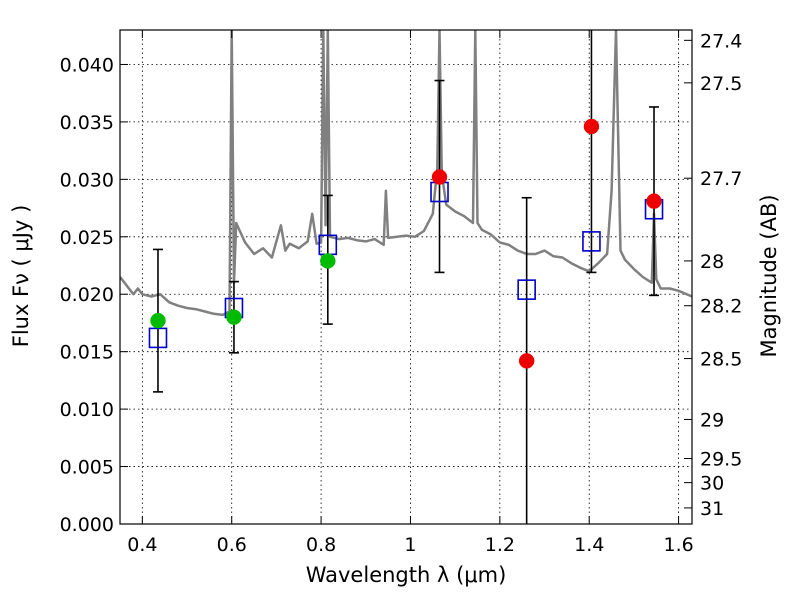 The height and width of the screenshot is (600, 800). I want to click on x-axis-label: Wavelength λ (μm), so click(406, 575).